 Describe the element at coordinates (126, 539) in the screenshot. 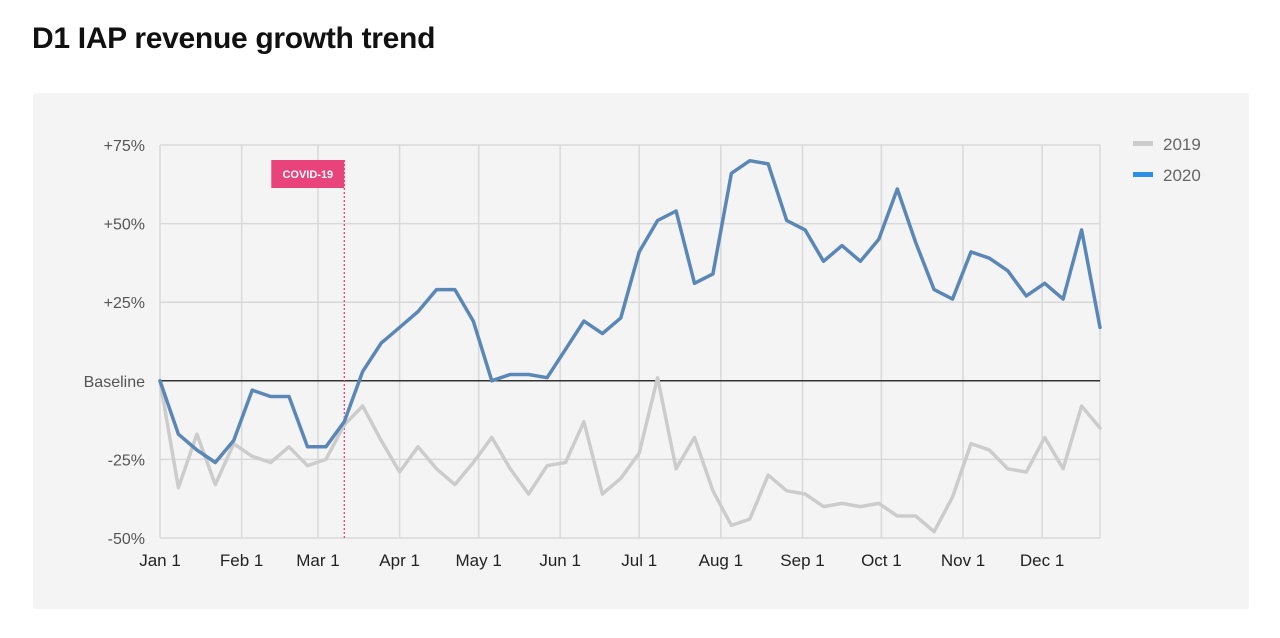

I see `y-tick-label: -50%` at that location.